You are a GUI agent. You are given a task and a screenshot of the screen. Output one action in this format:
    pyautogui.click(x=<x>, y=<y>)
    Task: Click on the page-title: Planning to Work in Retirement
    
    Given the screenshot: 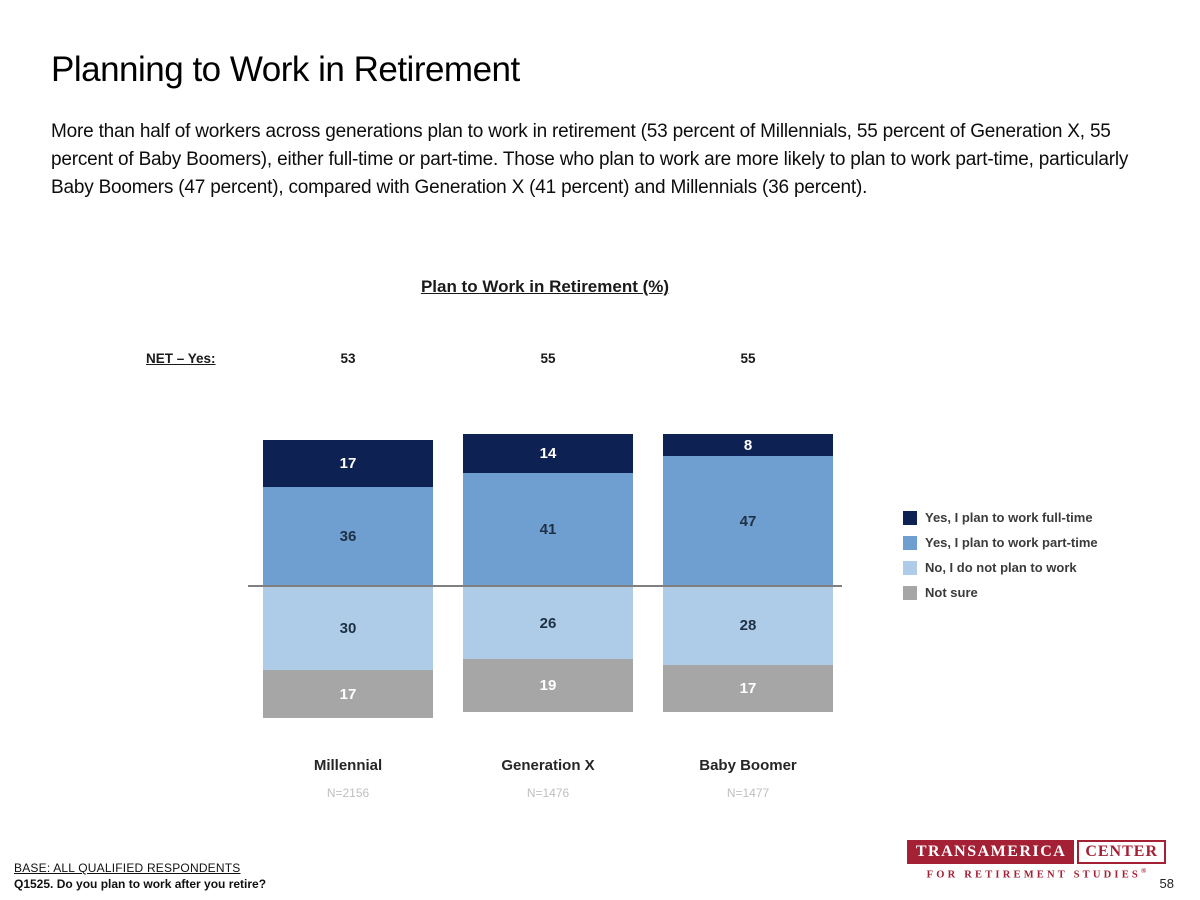 What is the action you would take?
    pyautogui.click(x=285, y=69)
    